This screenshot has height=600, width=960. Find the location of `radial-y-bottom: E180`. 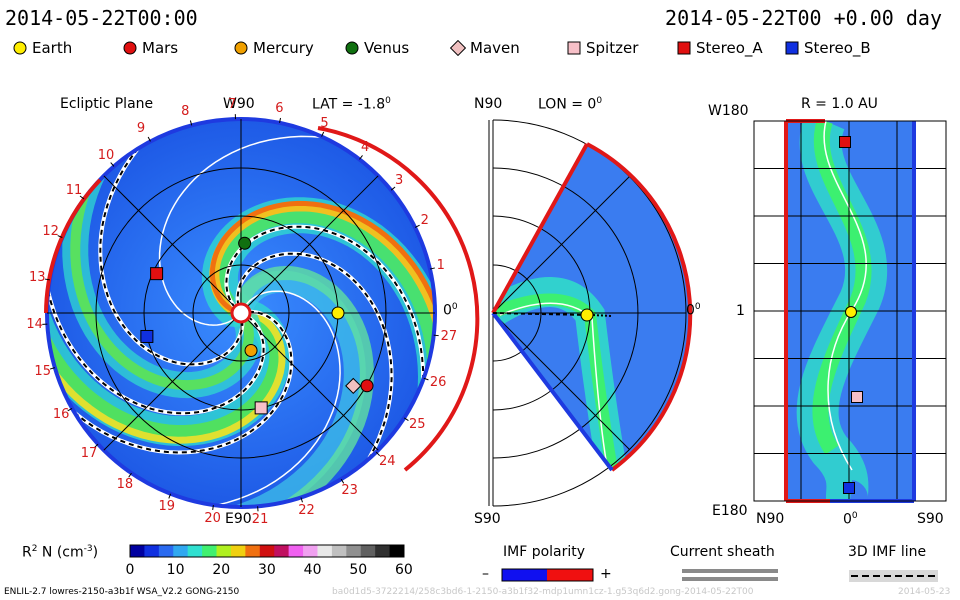

radial-y-bottom: E180 is located at coordinates (730, 511).